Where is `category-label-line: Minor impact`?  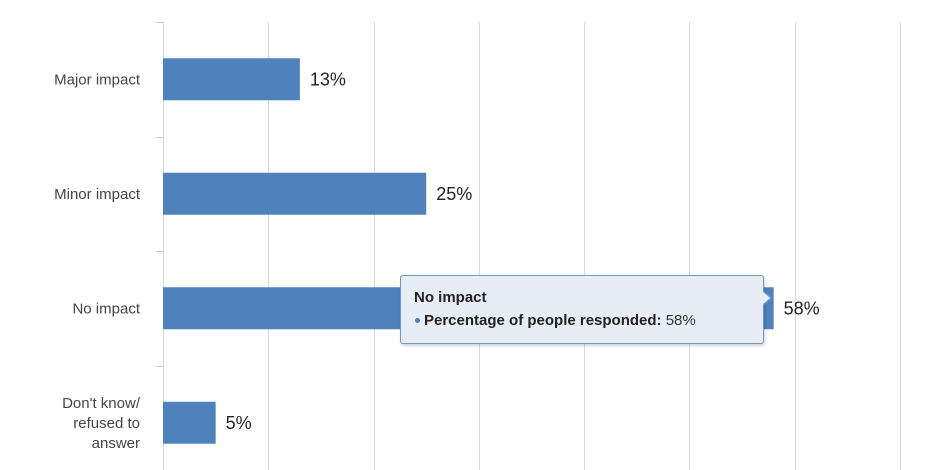 category-label-line: Minor impact is located at coordinates (97, 194).